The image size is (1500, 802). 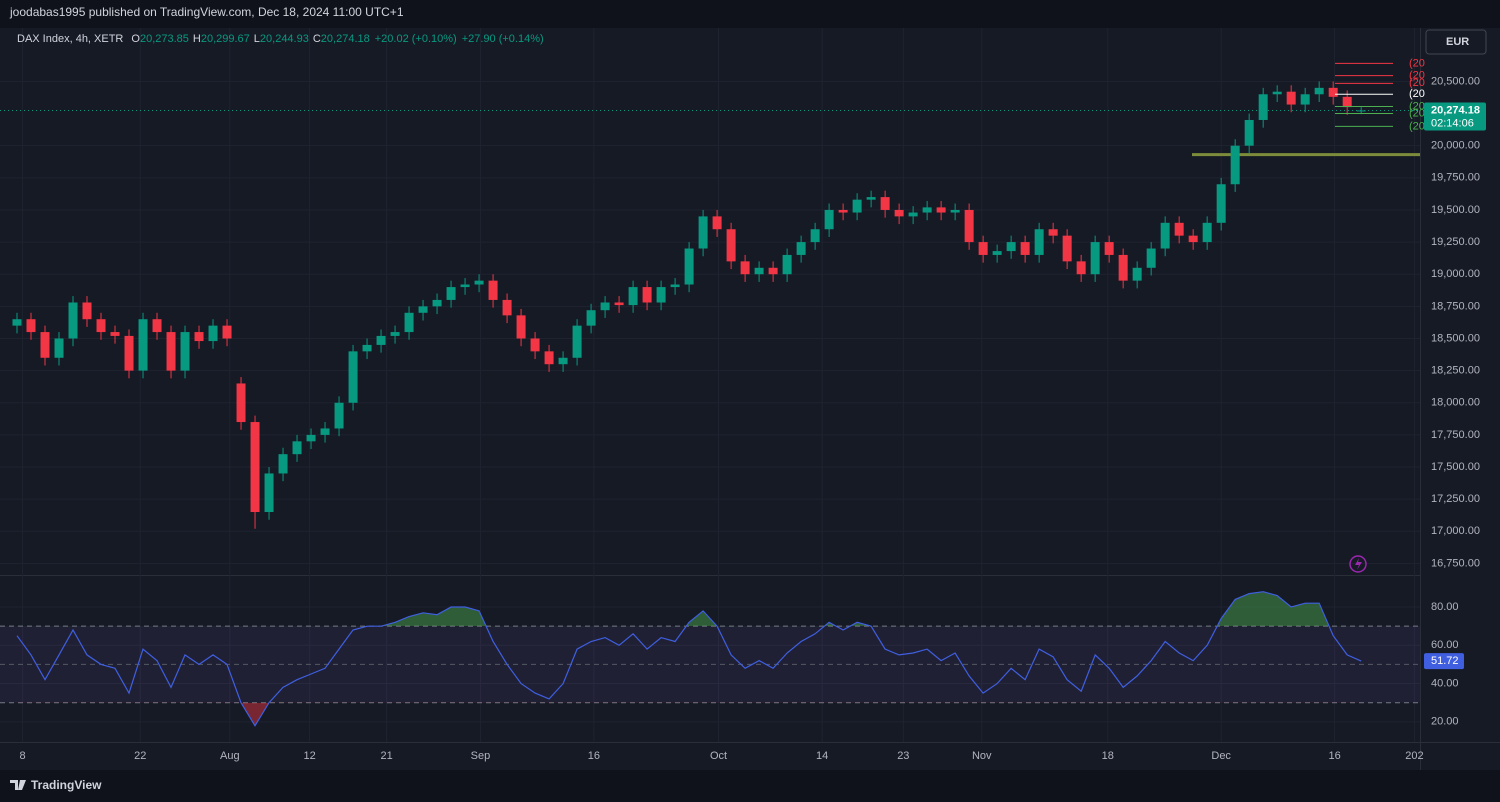 What do you see at coordinates (317, 39) in the screenshot?
I see `legend-key: C` at bounding box center [317, 39].